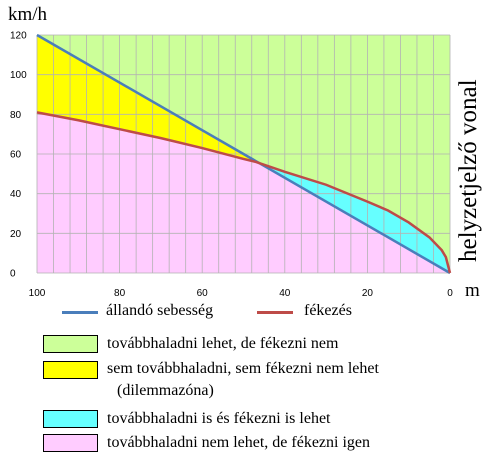  Describe the element at coordinates (18, 75) in the screenshot. I see `y-tick-label: 100` at that location.